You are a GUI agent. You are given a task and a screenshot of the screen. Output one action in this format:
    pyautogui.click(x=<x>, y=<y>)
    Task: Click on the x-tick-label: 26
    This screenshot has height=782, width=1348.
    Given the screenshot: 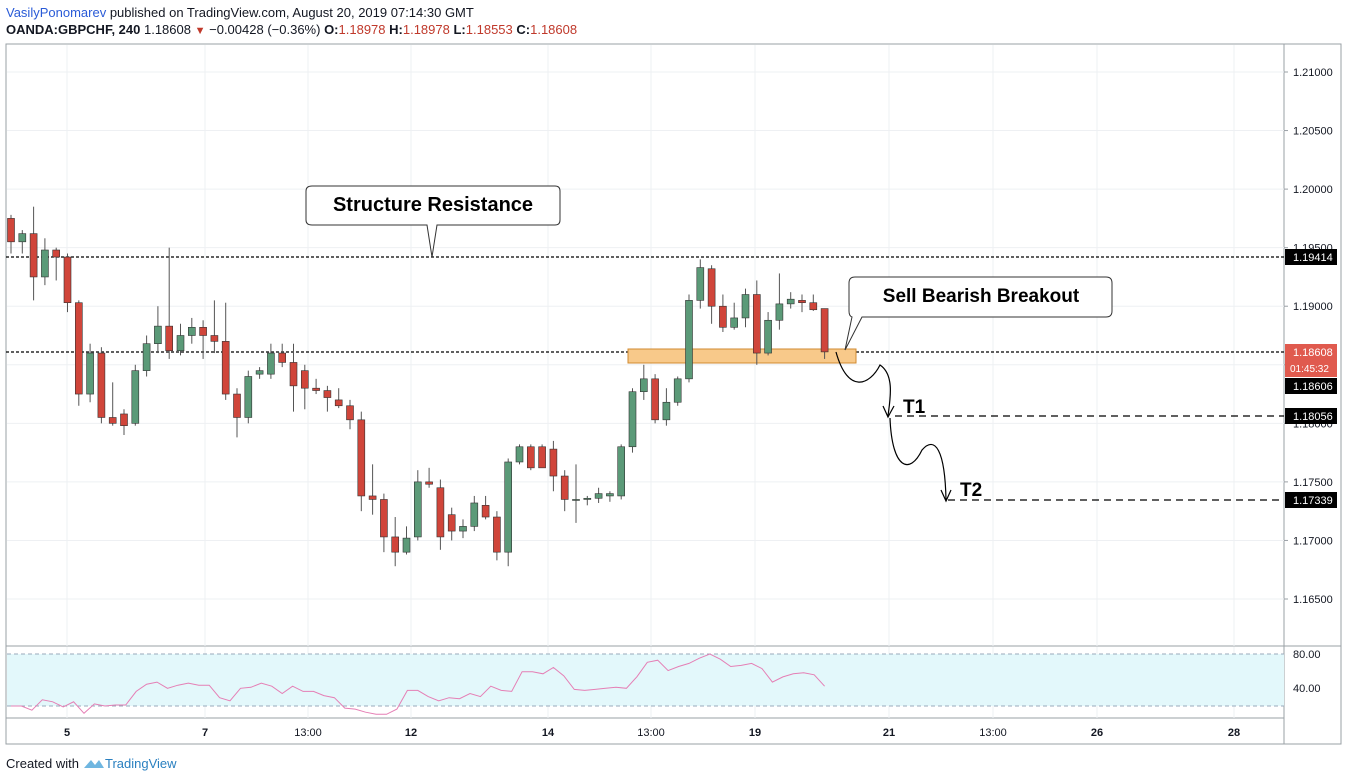 What is the action you would take?
    pyautogui.click(x=1097, y=733)
    